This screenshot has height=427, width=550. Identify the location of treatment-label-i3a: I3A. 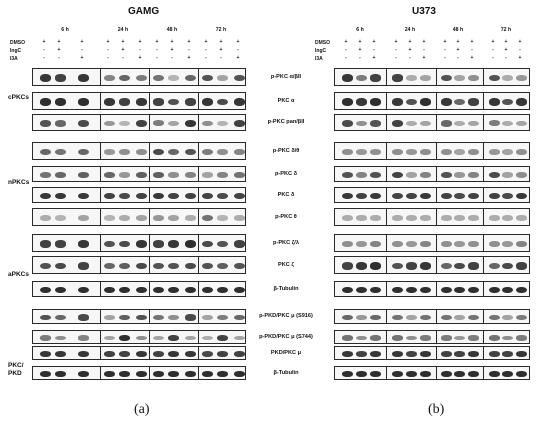
(14, 59).